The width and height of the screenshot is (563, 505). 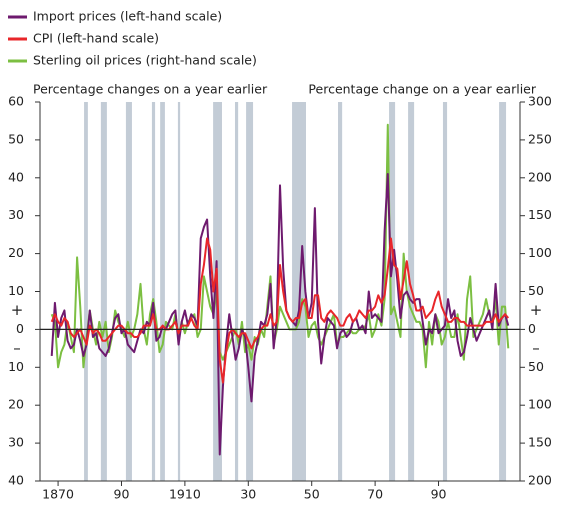 What do you see at coordinates (20, 328) in the screenshot?
I see `y-tick-label: 0` at bounding box center [20, 328].